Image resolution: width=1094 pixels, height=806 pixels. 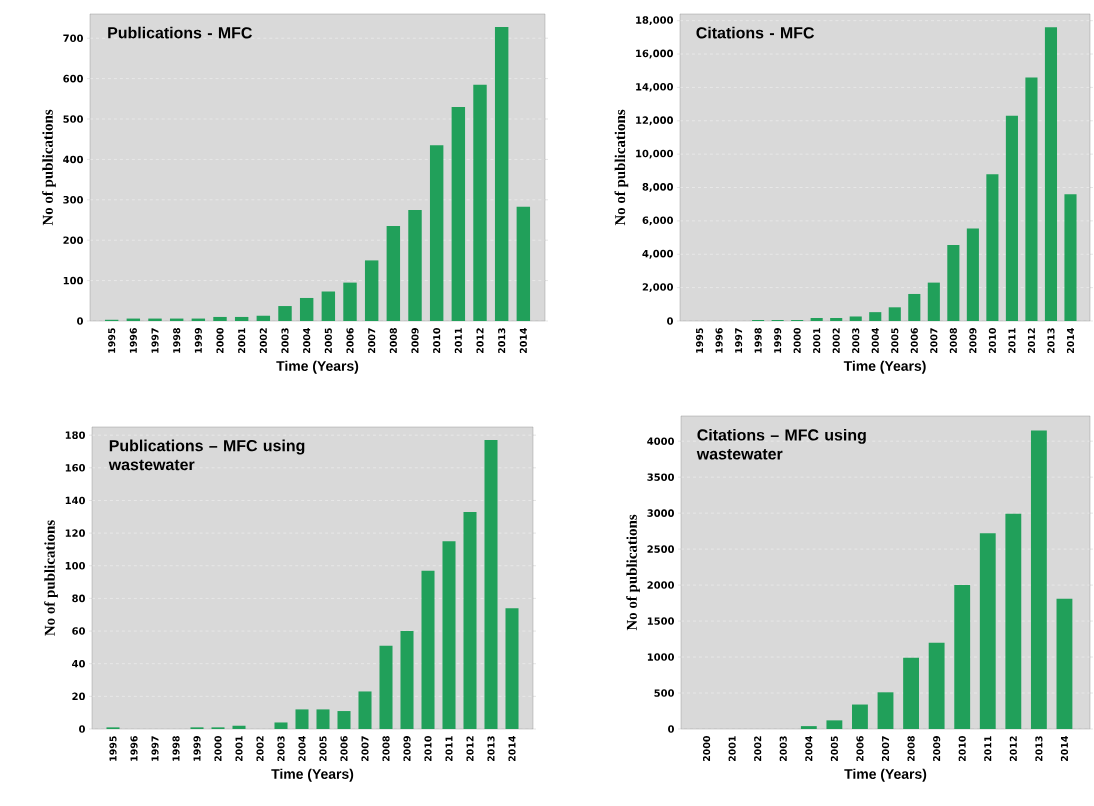 I want to click on y-tick-label: 700, so click(x=73, y=38).